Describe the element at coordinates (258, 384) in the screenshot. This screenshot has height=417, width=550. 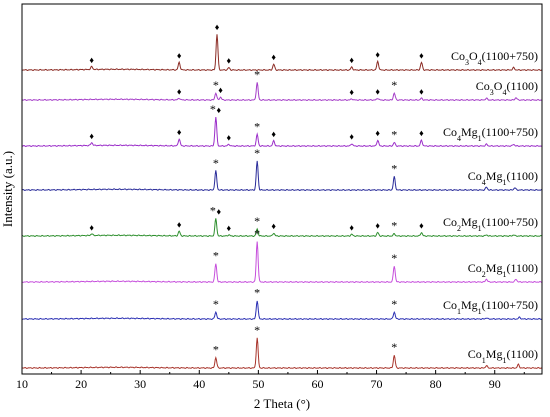
I see `x-tick-label: 50` at that location.